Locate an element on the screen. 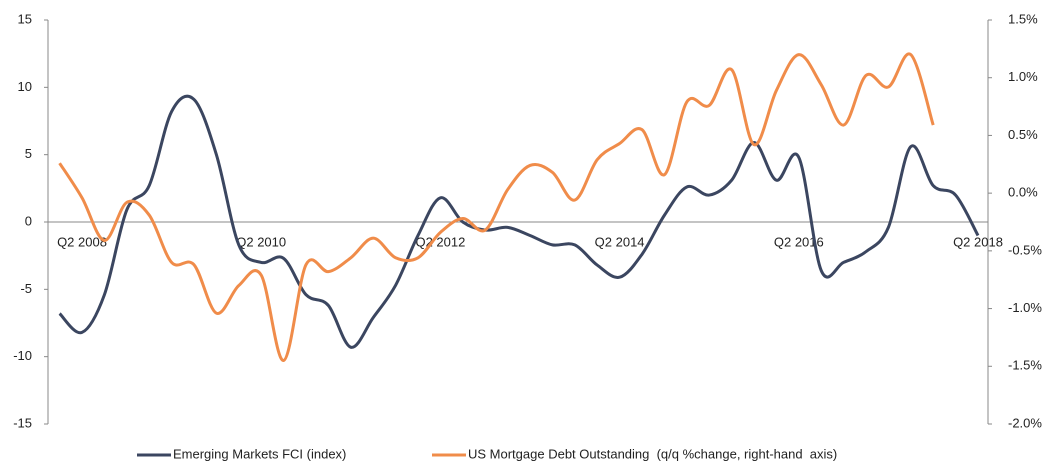 Image resolution: width=1046 pixels, height=464 pixels. x-tick-label: Q2 2016 is located at coordinates (799, 241).